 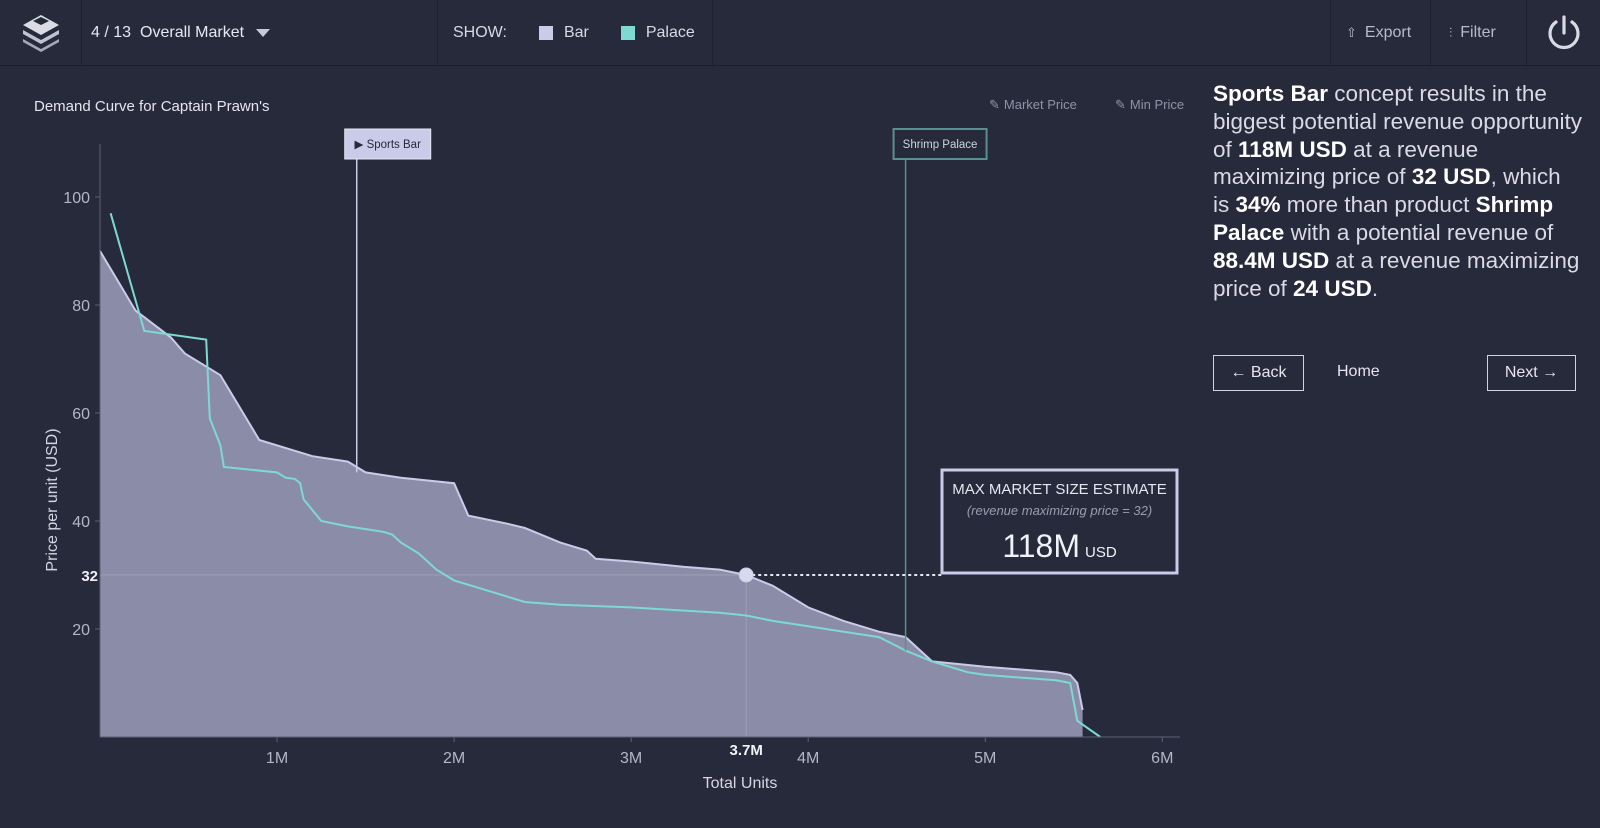 What do you see at coordinates (480, 32) in the screenshot?
I see `show-label: SHOW:` at bounding box center [480, 32].